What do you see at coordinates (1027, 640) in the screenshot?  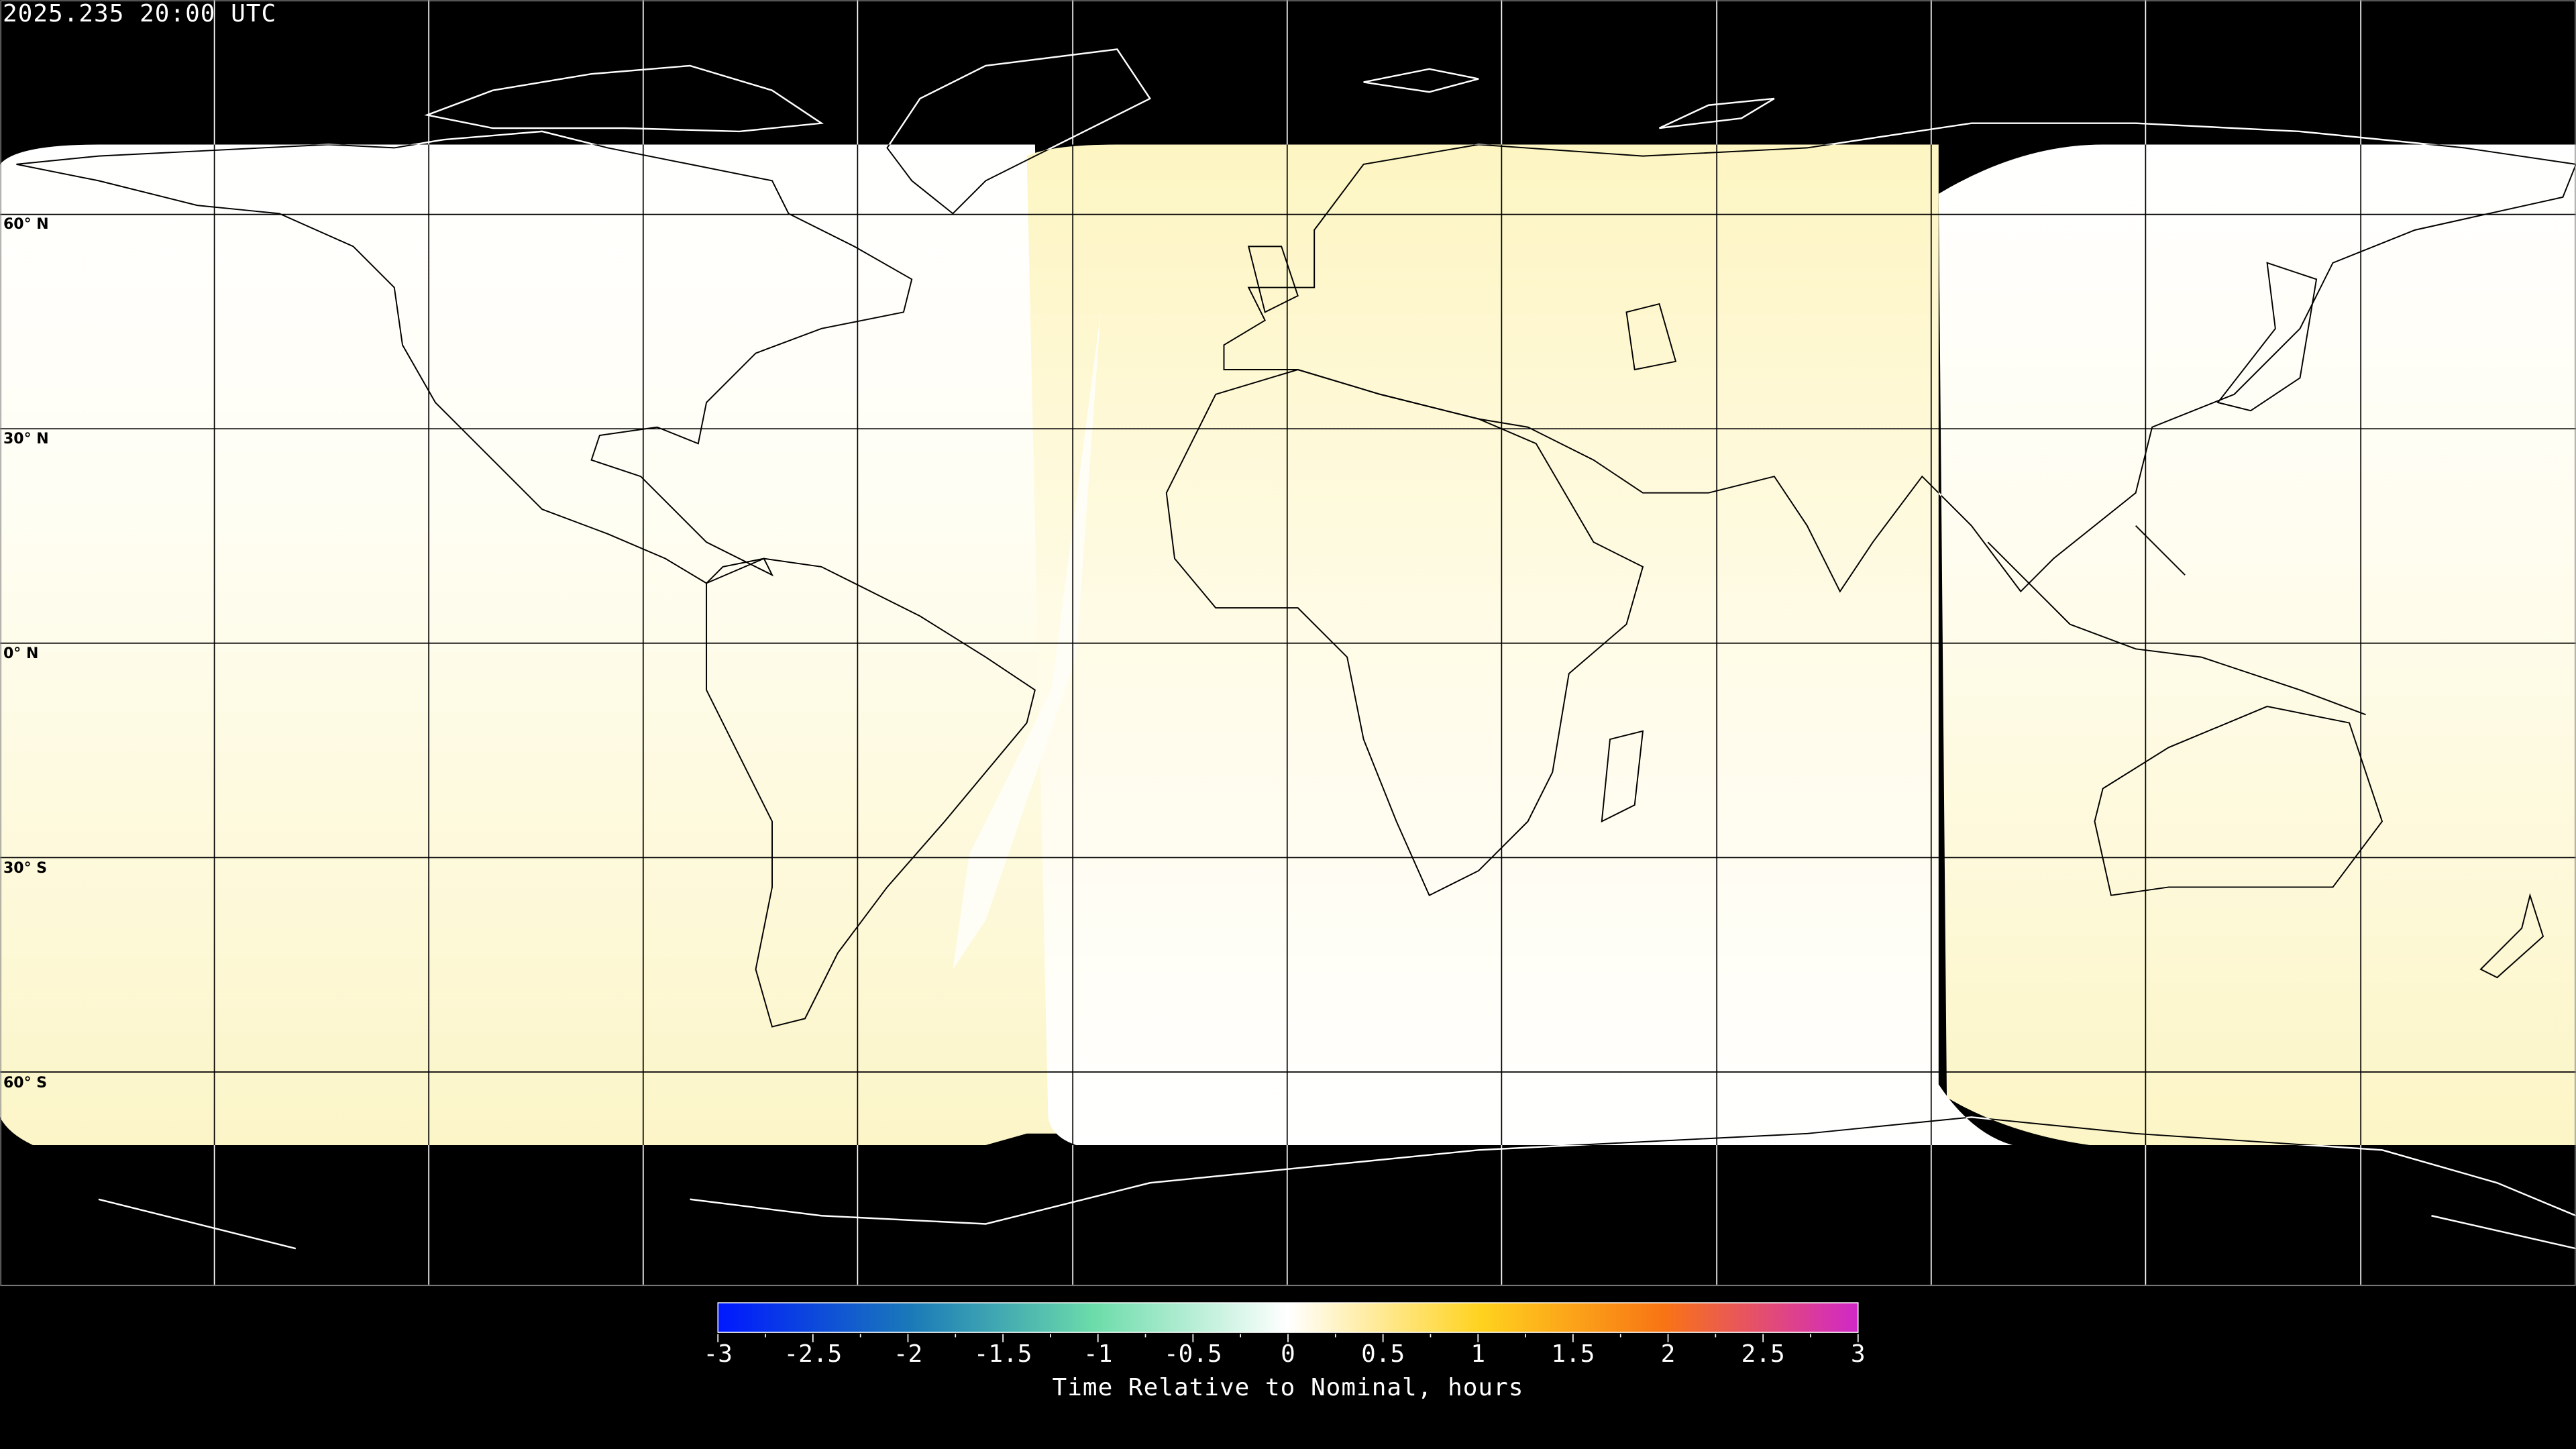 I see `whitish-sliver` at bounding box center [1027, 640].